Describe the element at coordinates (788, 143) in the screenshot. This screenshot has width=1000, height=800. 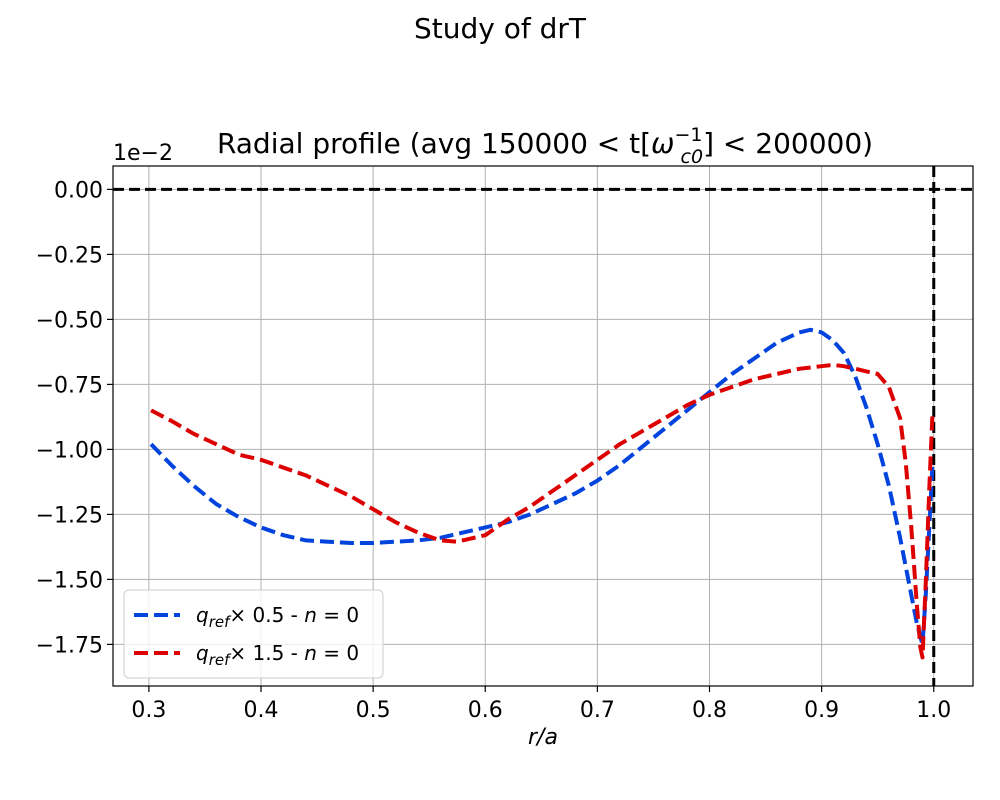
I see `title-suffix: ] < 200000)` at that location.